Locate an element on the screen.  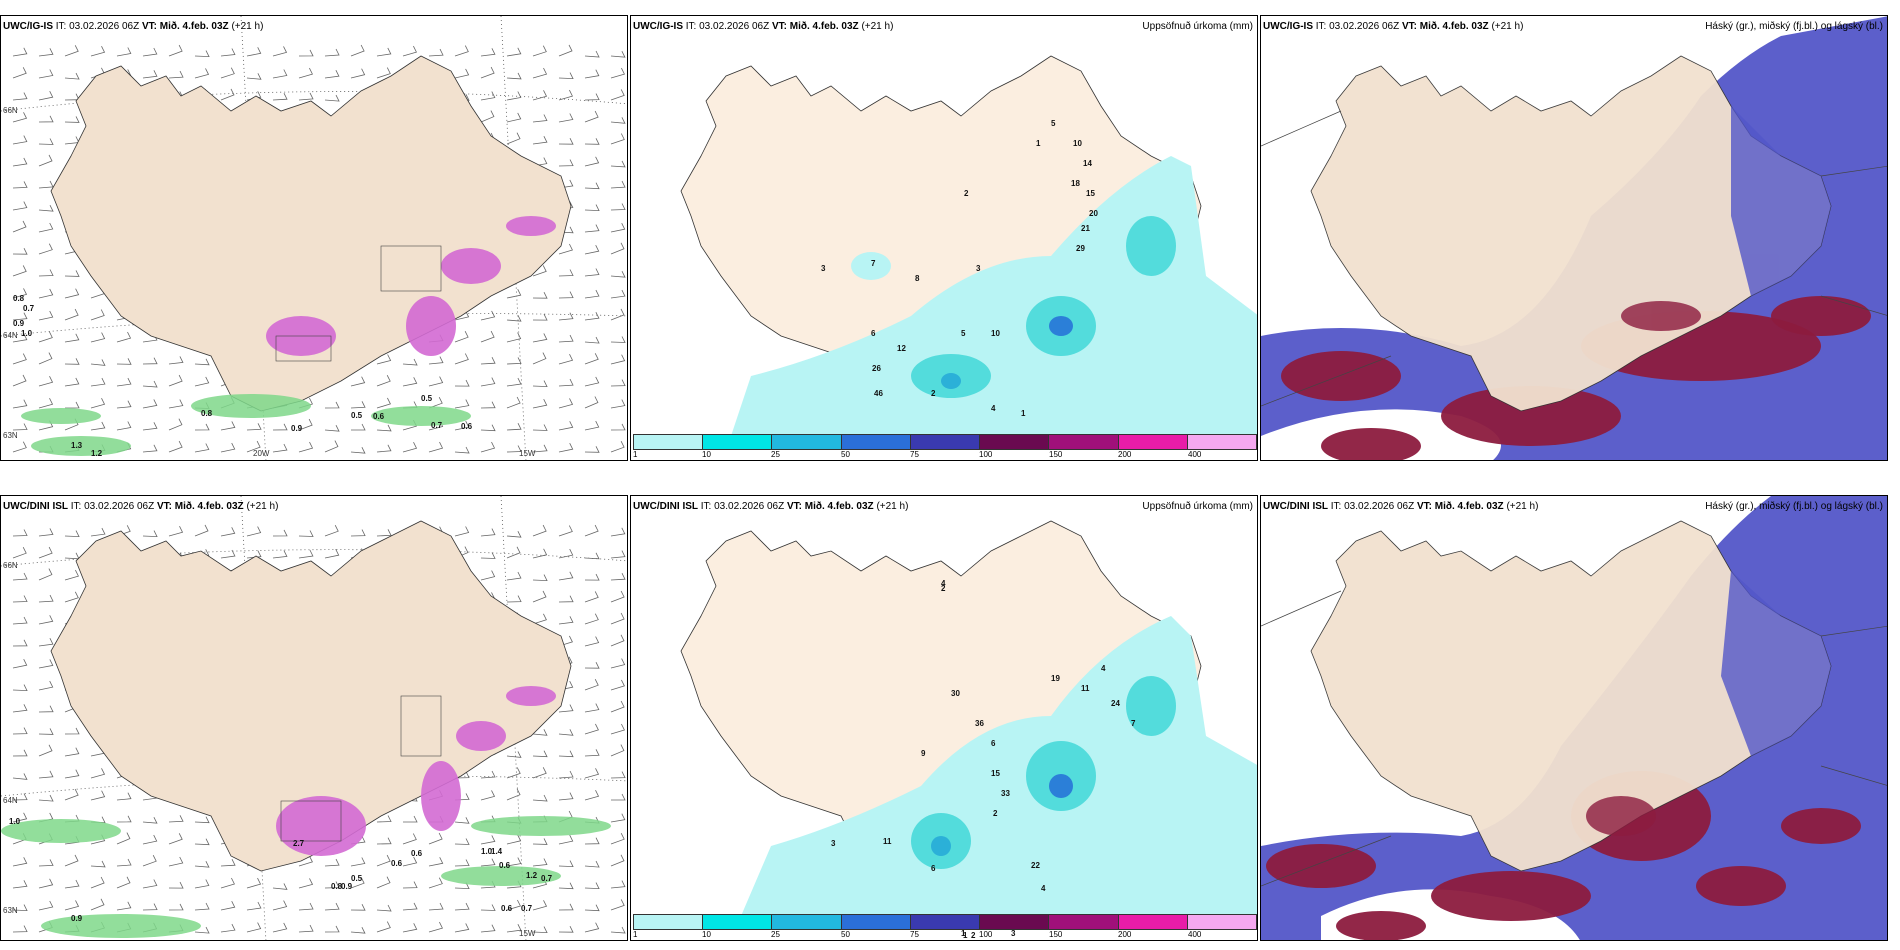
value-label: 6 is located at coordinates (873, 333).